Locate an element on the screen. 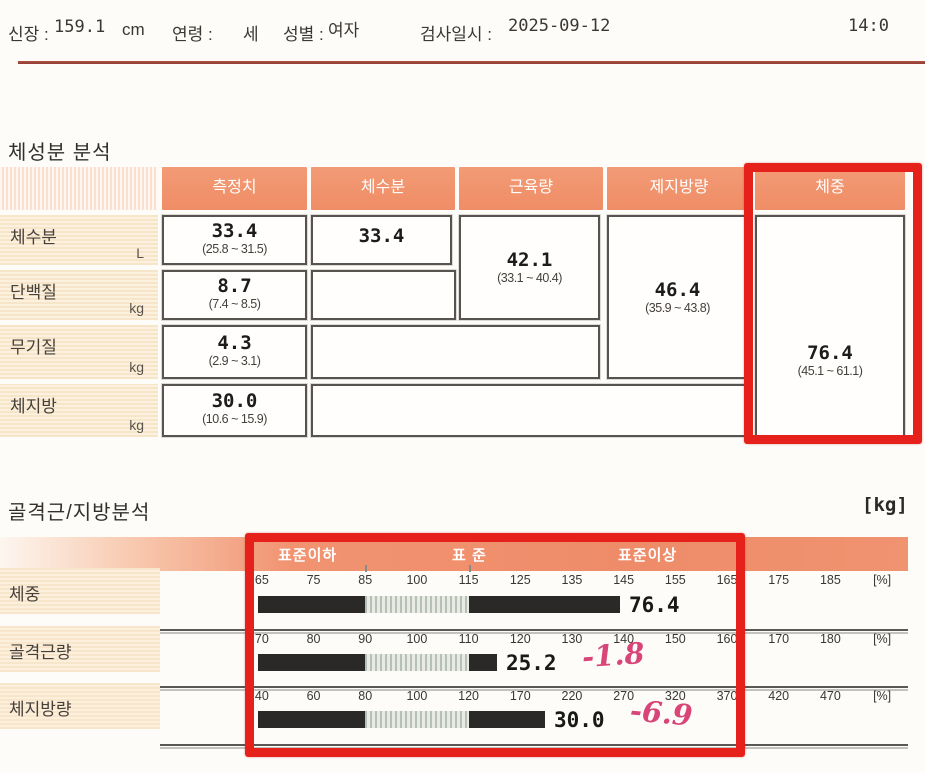 This screenshot has width=925, height=773. bar-row-label-text: 체지방량 is located at coordinates (40, 709).